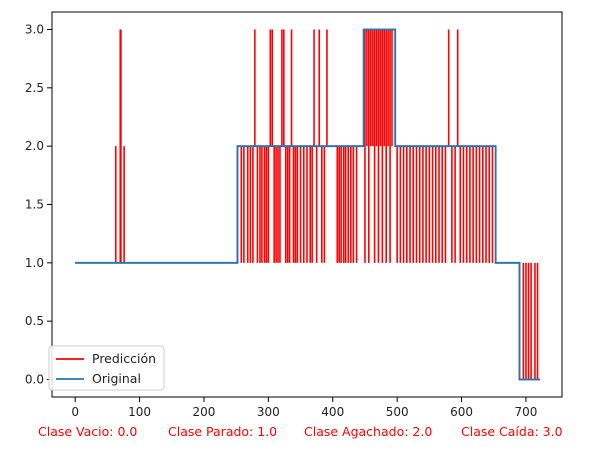 The width and height of the screenshot is (606, 452). What do you see at coordinates (204, 412) in the screenshot?
I see `x-tick-label: 200` at bounding box center [204, 412].